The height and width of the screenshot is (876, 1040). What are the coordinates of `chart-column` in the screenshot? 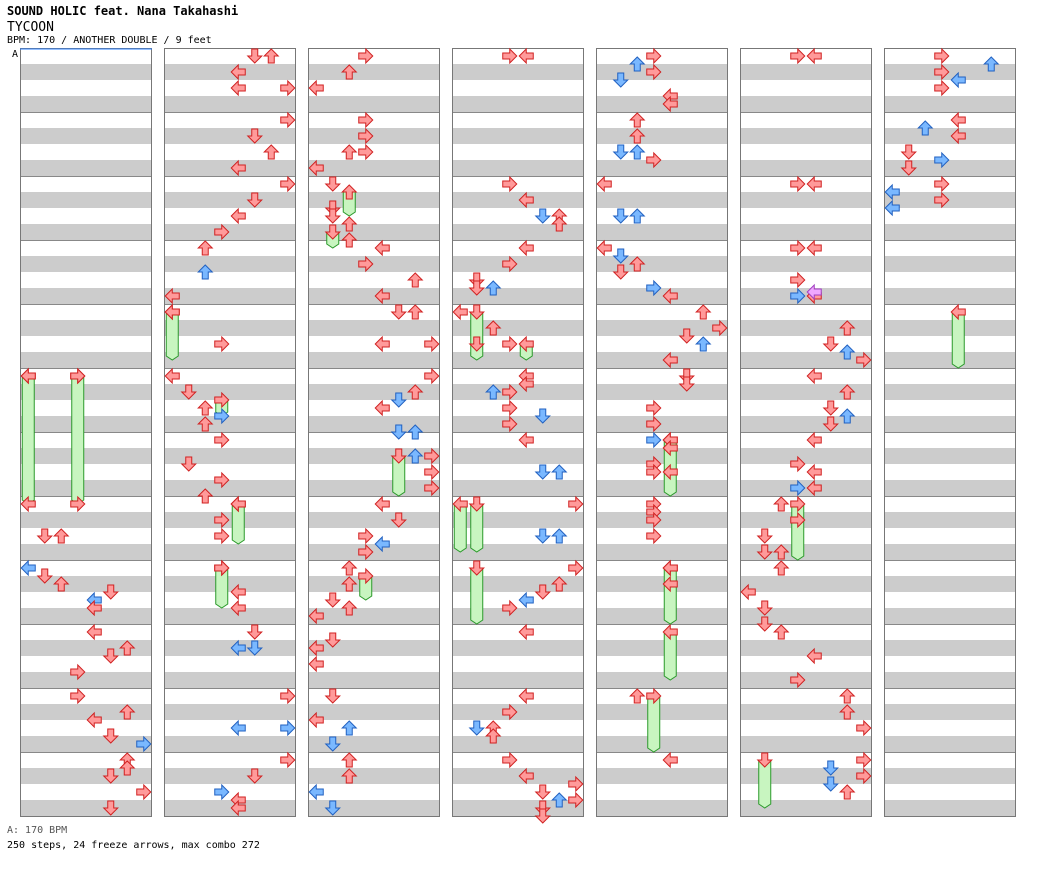 It's located at (518, 432).